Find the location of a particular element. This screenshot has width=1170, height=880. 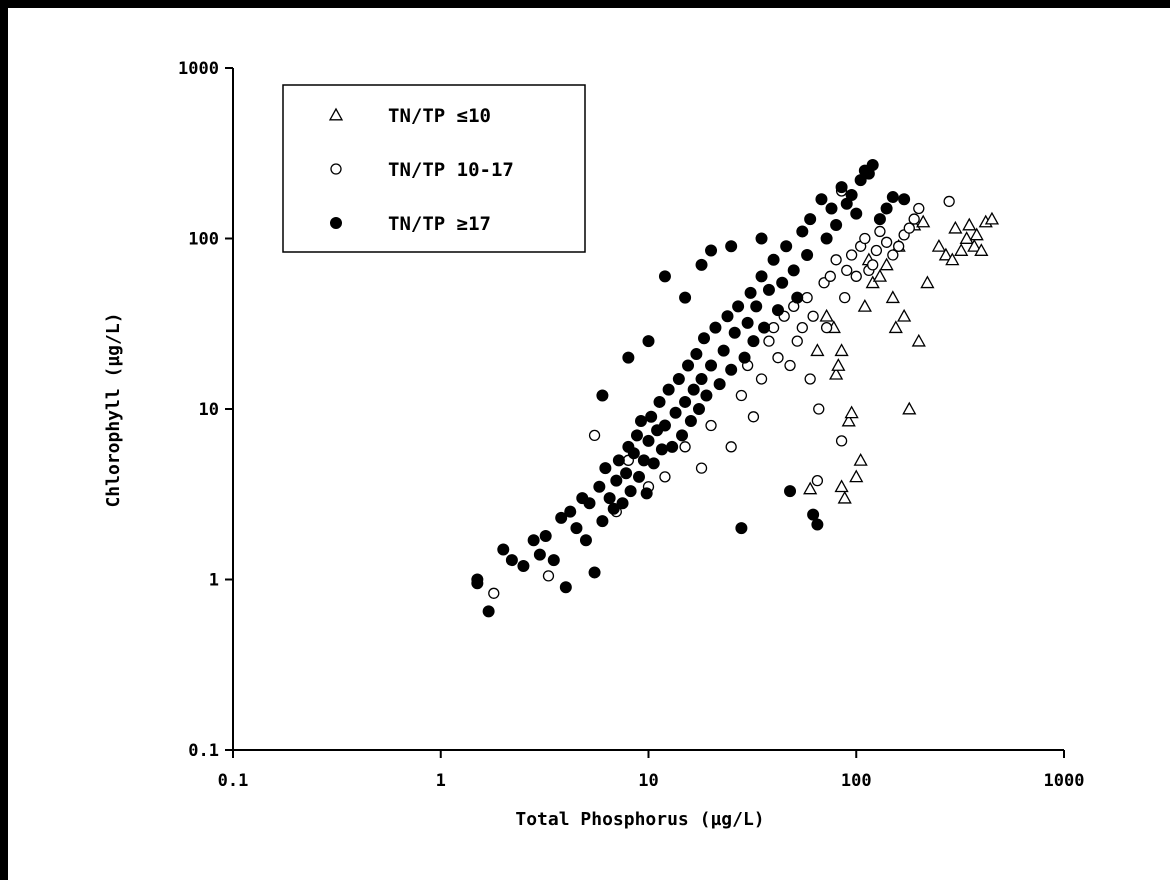

x-tick-label: 1 is located at coordinates (441, 781).